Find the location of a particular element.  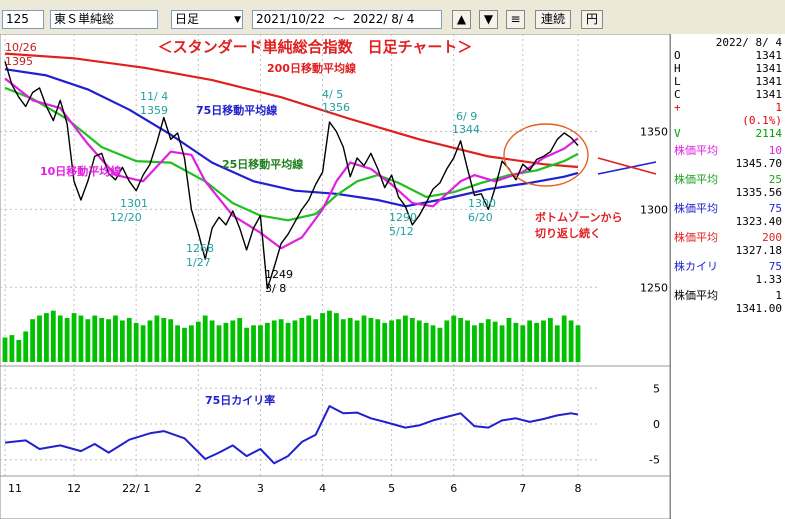

annotation-label: 25日移動平均線 is located at coordinates (262, 164).